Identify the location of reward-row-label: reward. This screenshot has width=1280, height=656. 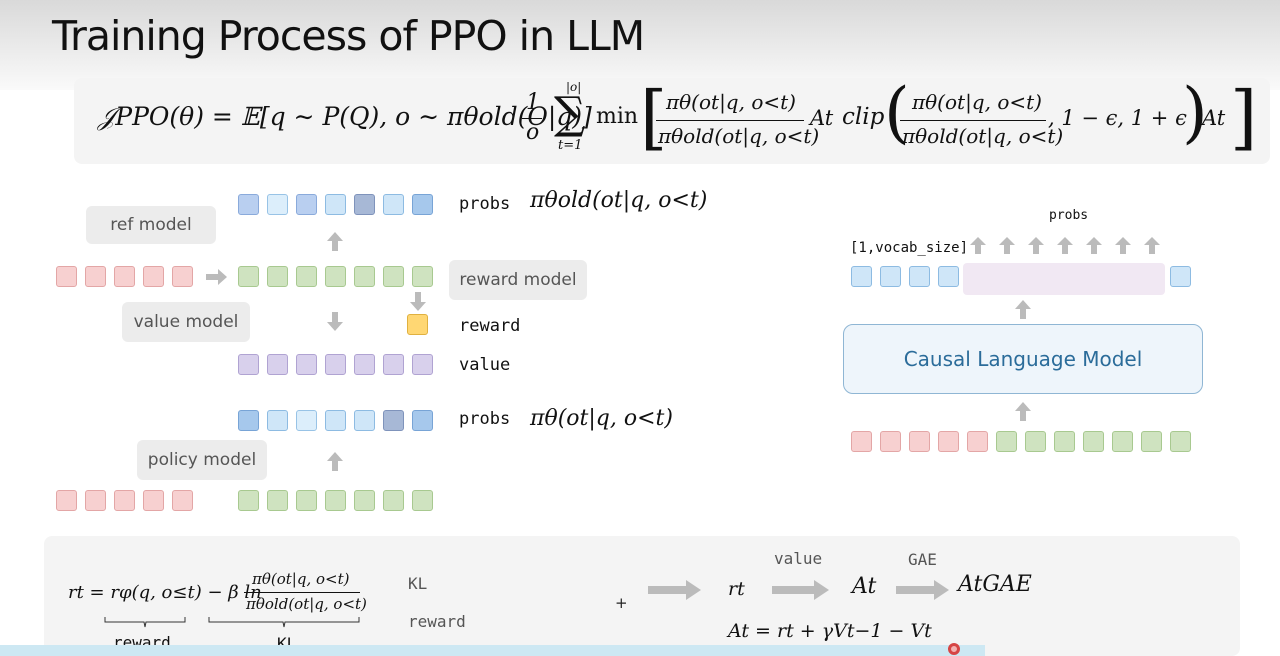
(437, 621).